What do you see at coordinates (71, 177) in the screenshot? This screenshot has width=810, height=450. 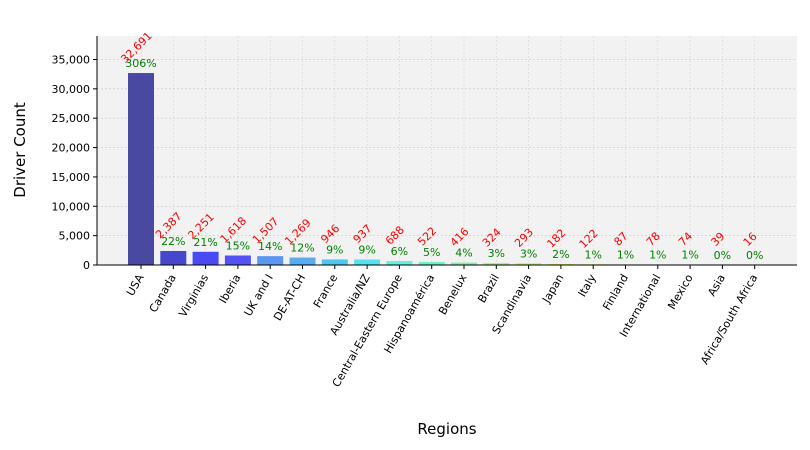 I see `y-tick-label: 15,000` at bounding box center [71, 177].